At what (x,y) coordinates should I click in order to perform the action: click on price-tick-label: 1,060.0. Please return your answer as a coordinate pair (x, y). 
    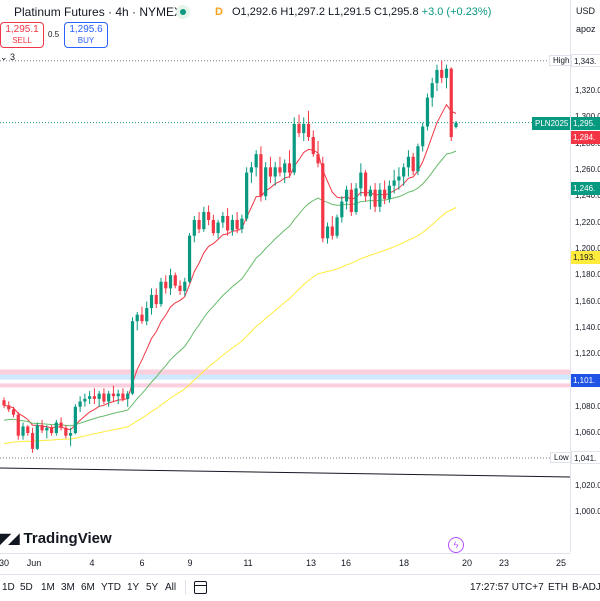
    Looking at the image, I should click on (587, 433).